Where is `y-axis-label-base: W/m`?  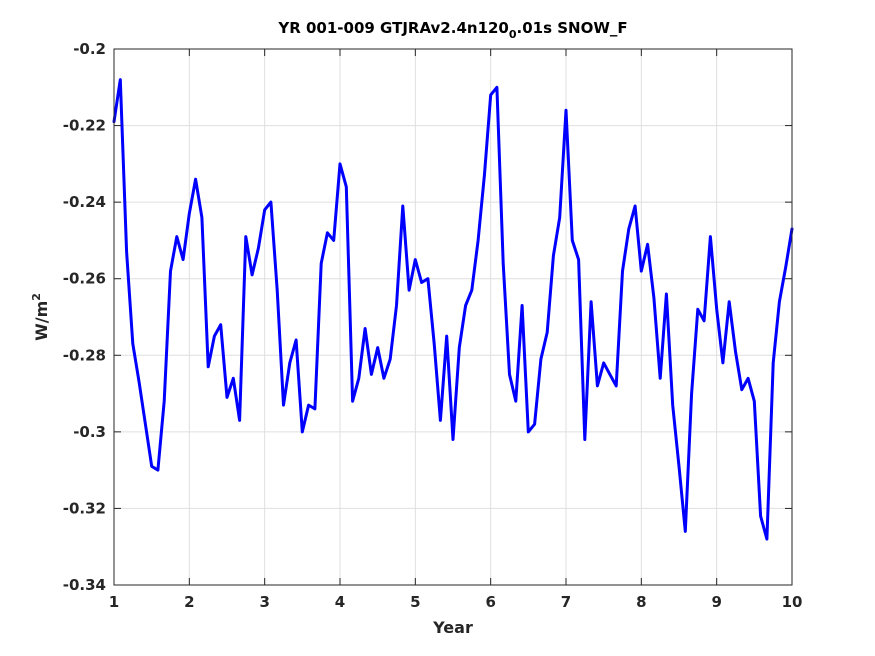
y-axis-label-base: W/m is located at coordinates (41, 321).